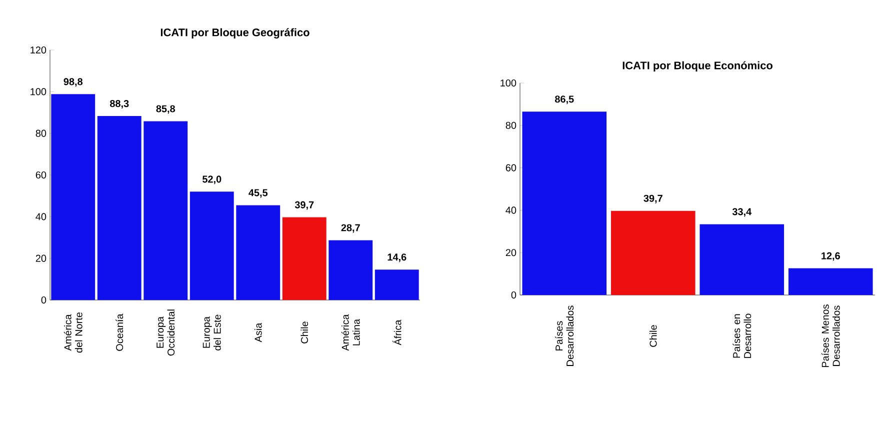 The width and height of the screenshot is (877, 428). Describe the element at coordinates (120, 332) in the screenshot. I see `x-tick-label: Oceanía` at that location.